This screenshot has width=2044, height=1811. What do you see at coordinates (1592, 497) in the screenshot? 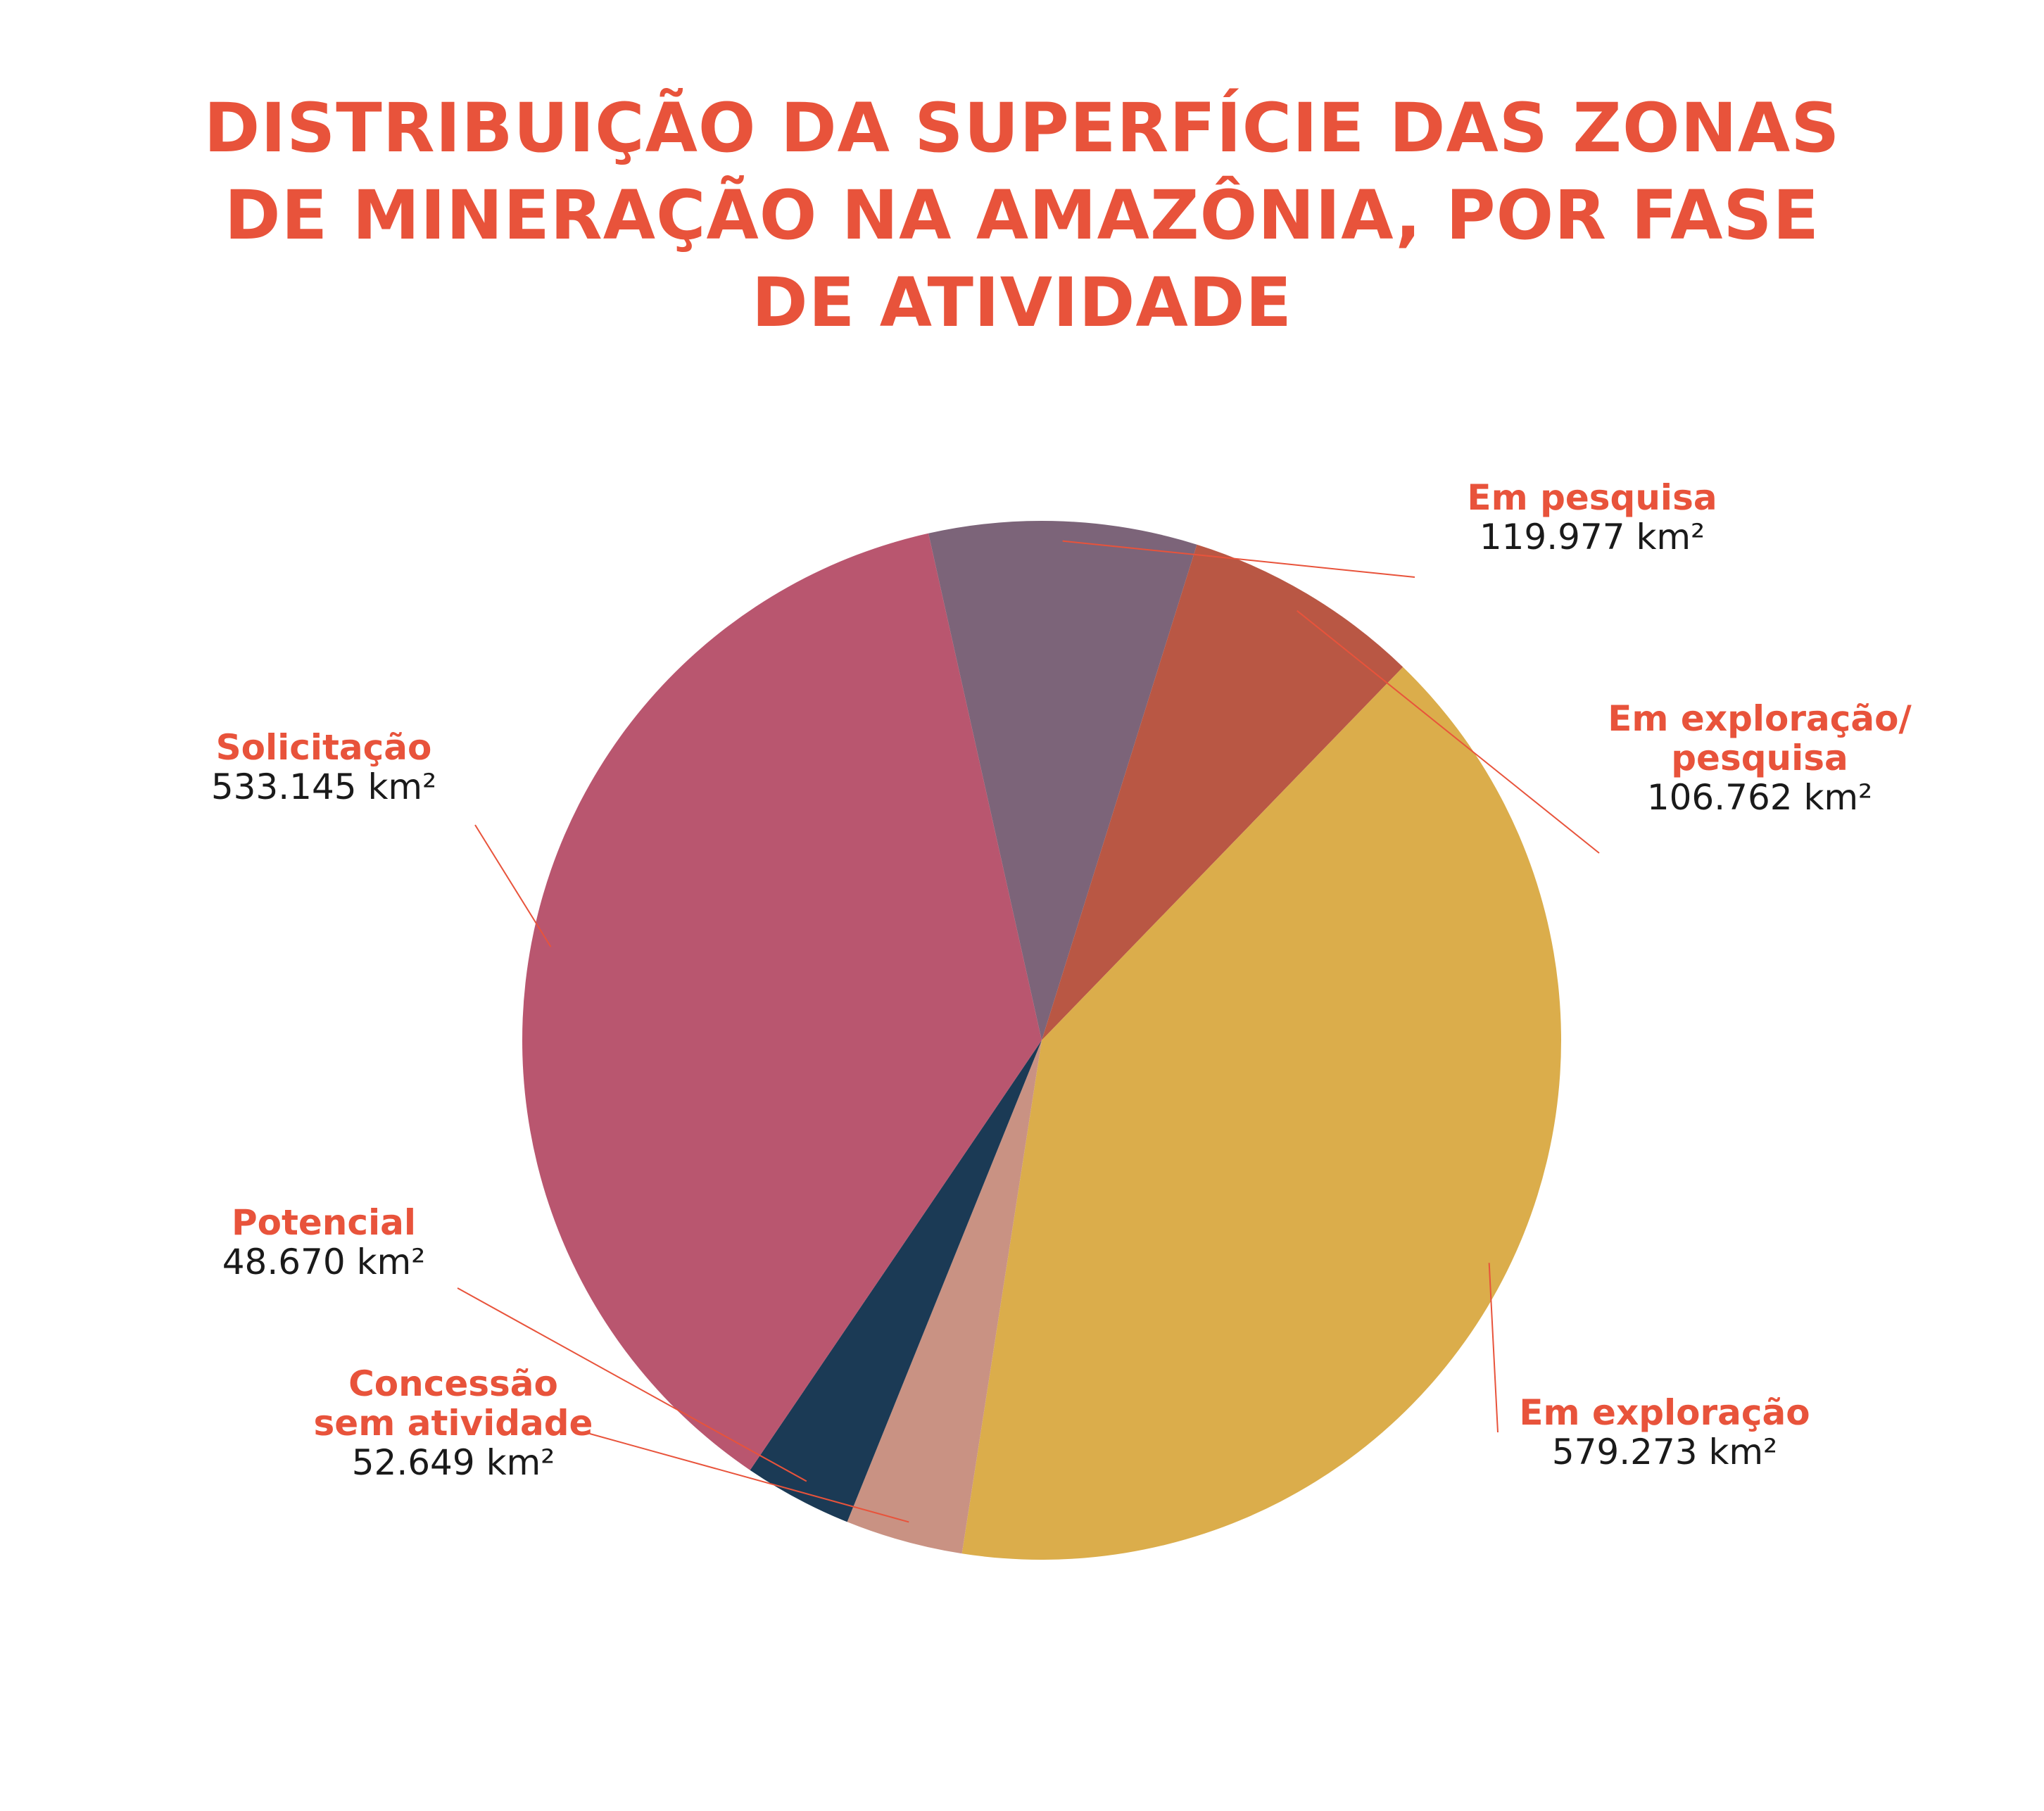
I see `slice-label-em-pesquisa-1: Em pesquisa` at bounding box center [1592, 497].